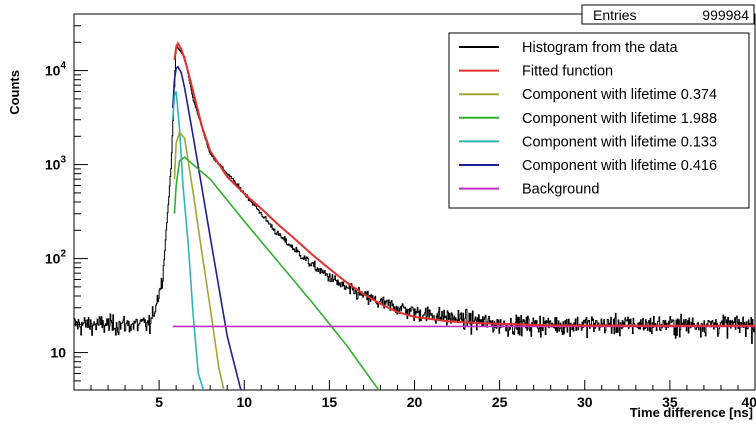 Image resolution: width=756 pixels, height=425 pixels. I want to click on x-tick-label: 35, so click(670, 402).